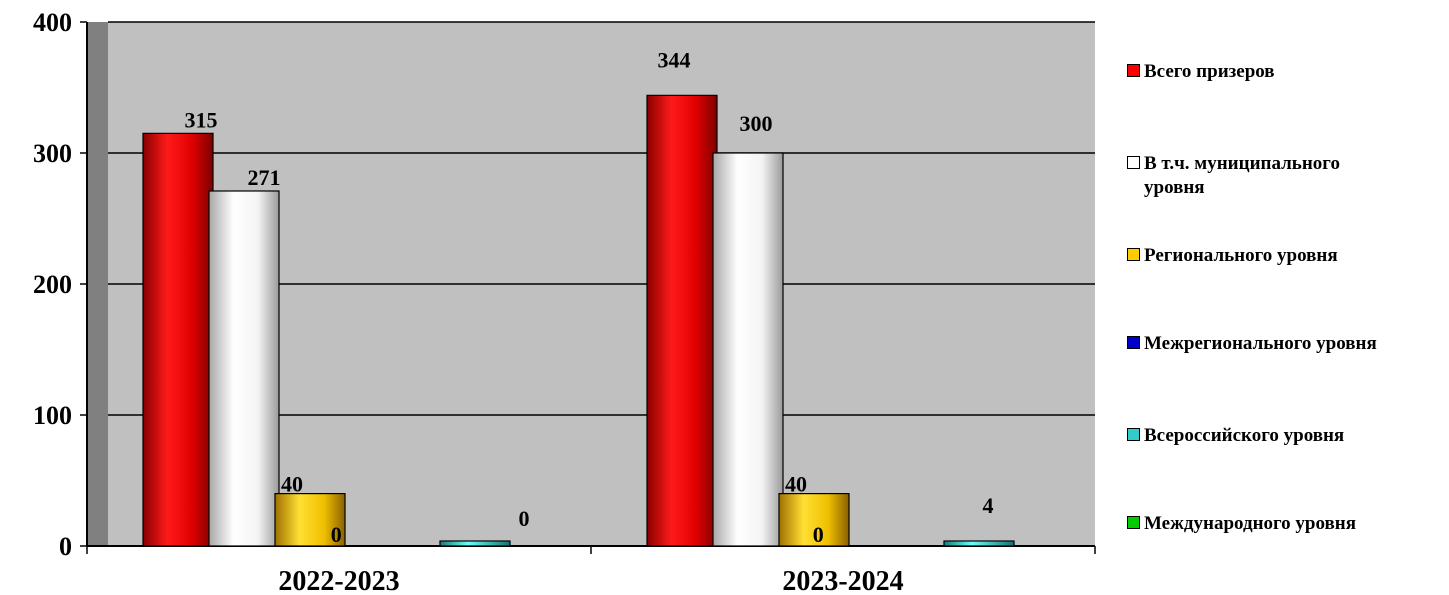 This screenshot has height=595, width=1449. I want to click on plot-side-wall, so click(97, 284).